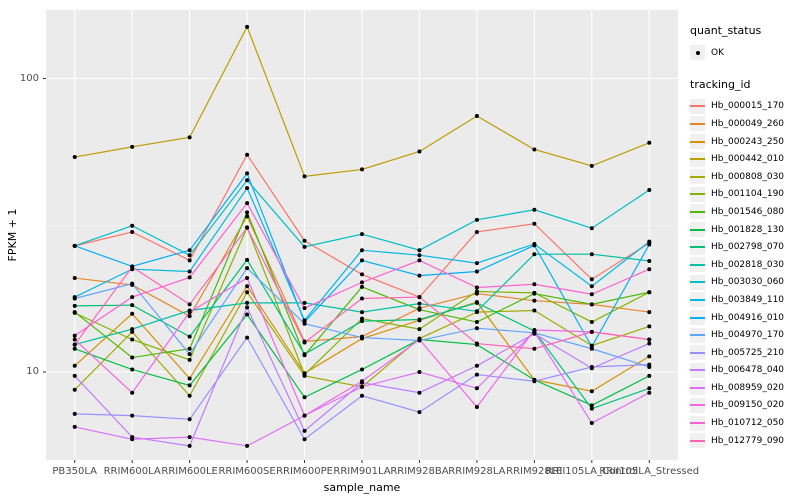 Image resolution: width=800 pixels, height=500 pixels. Describe the element at coordinates (748, 317) in the screenshot. I see `legend-item-label: Hb_004916_010` at that location.